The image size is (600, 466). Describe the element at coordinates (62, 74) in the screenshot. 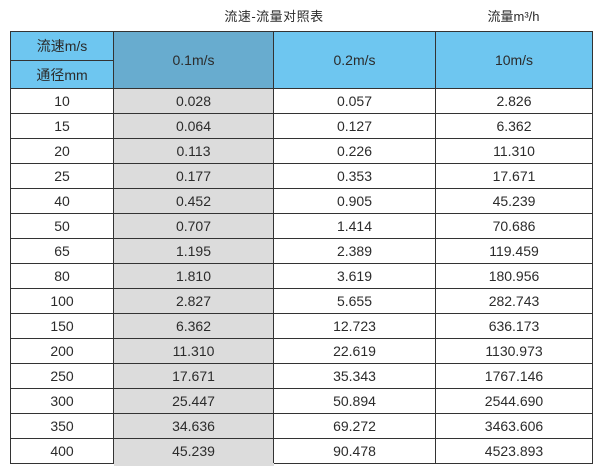

I see `header-diameter-label: 通径mm` at that location.